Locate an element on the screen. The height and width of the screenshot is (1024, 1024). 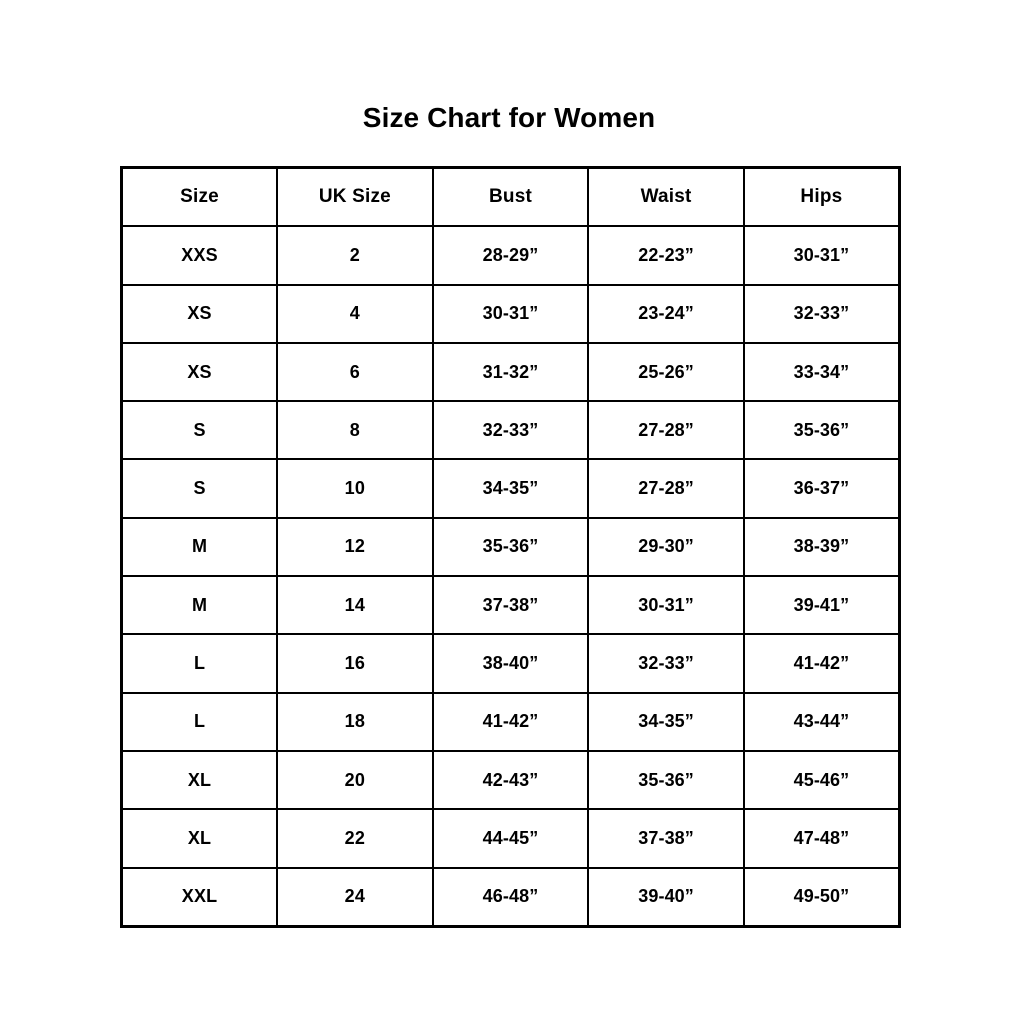
cell-hips: 36-37” is located at coordinates (821, 488).